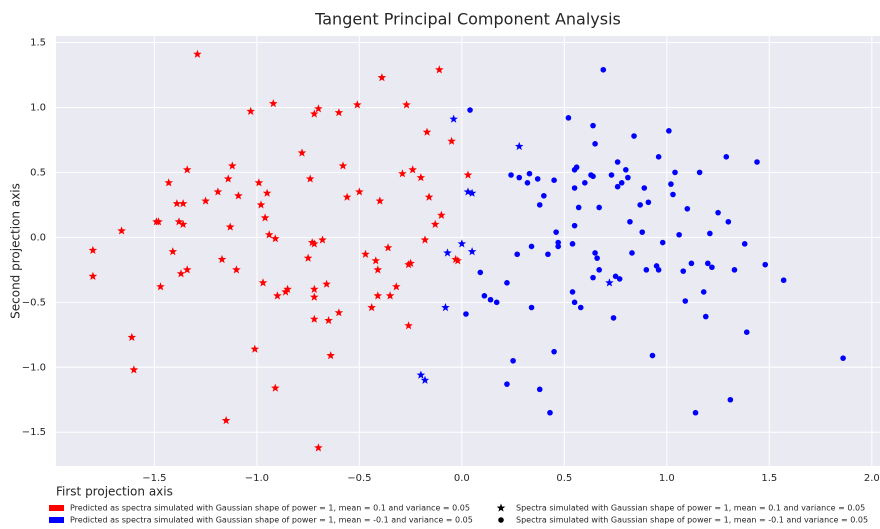 Image resolution: width=880 pixels, height=529 pixels. Describe the element at coordinates (38, 172) in the screenshot. I see `y-tick-label: 0.5` at that location.